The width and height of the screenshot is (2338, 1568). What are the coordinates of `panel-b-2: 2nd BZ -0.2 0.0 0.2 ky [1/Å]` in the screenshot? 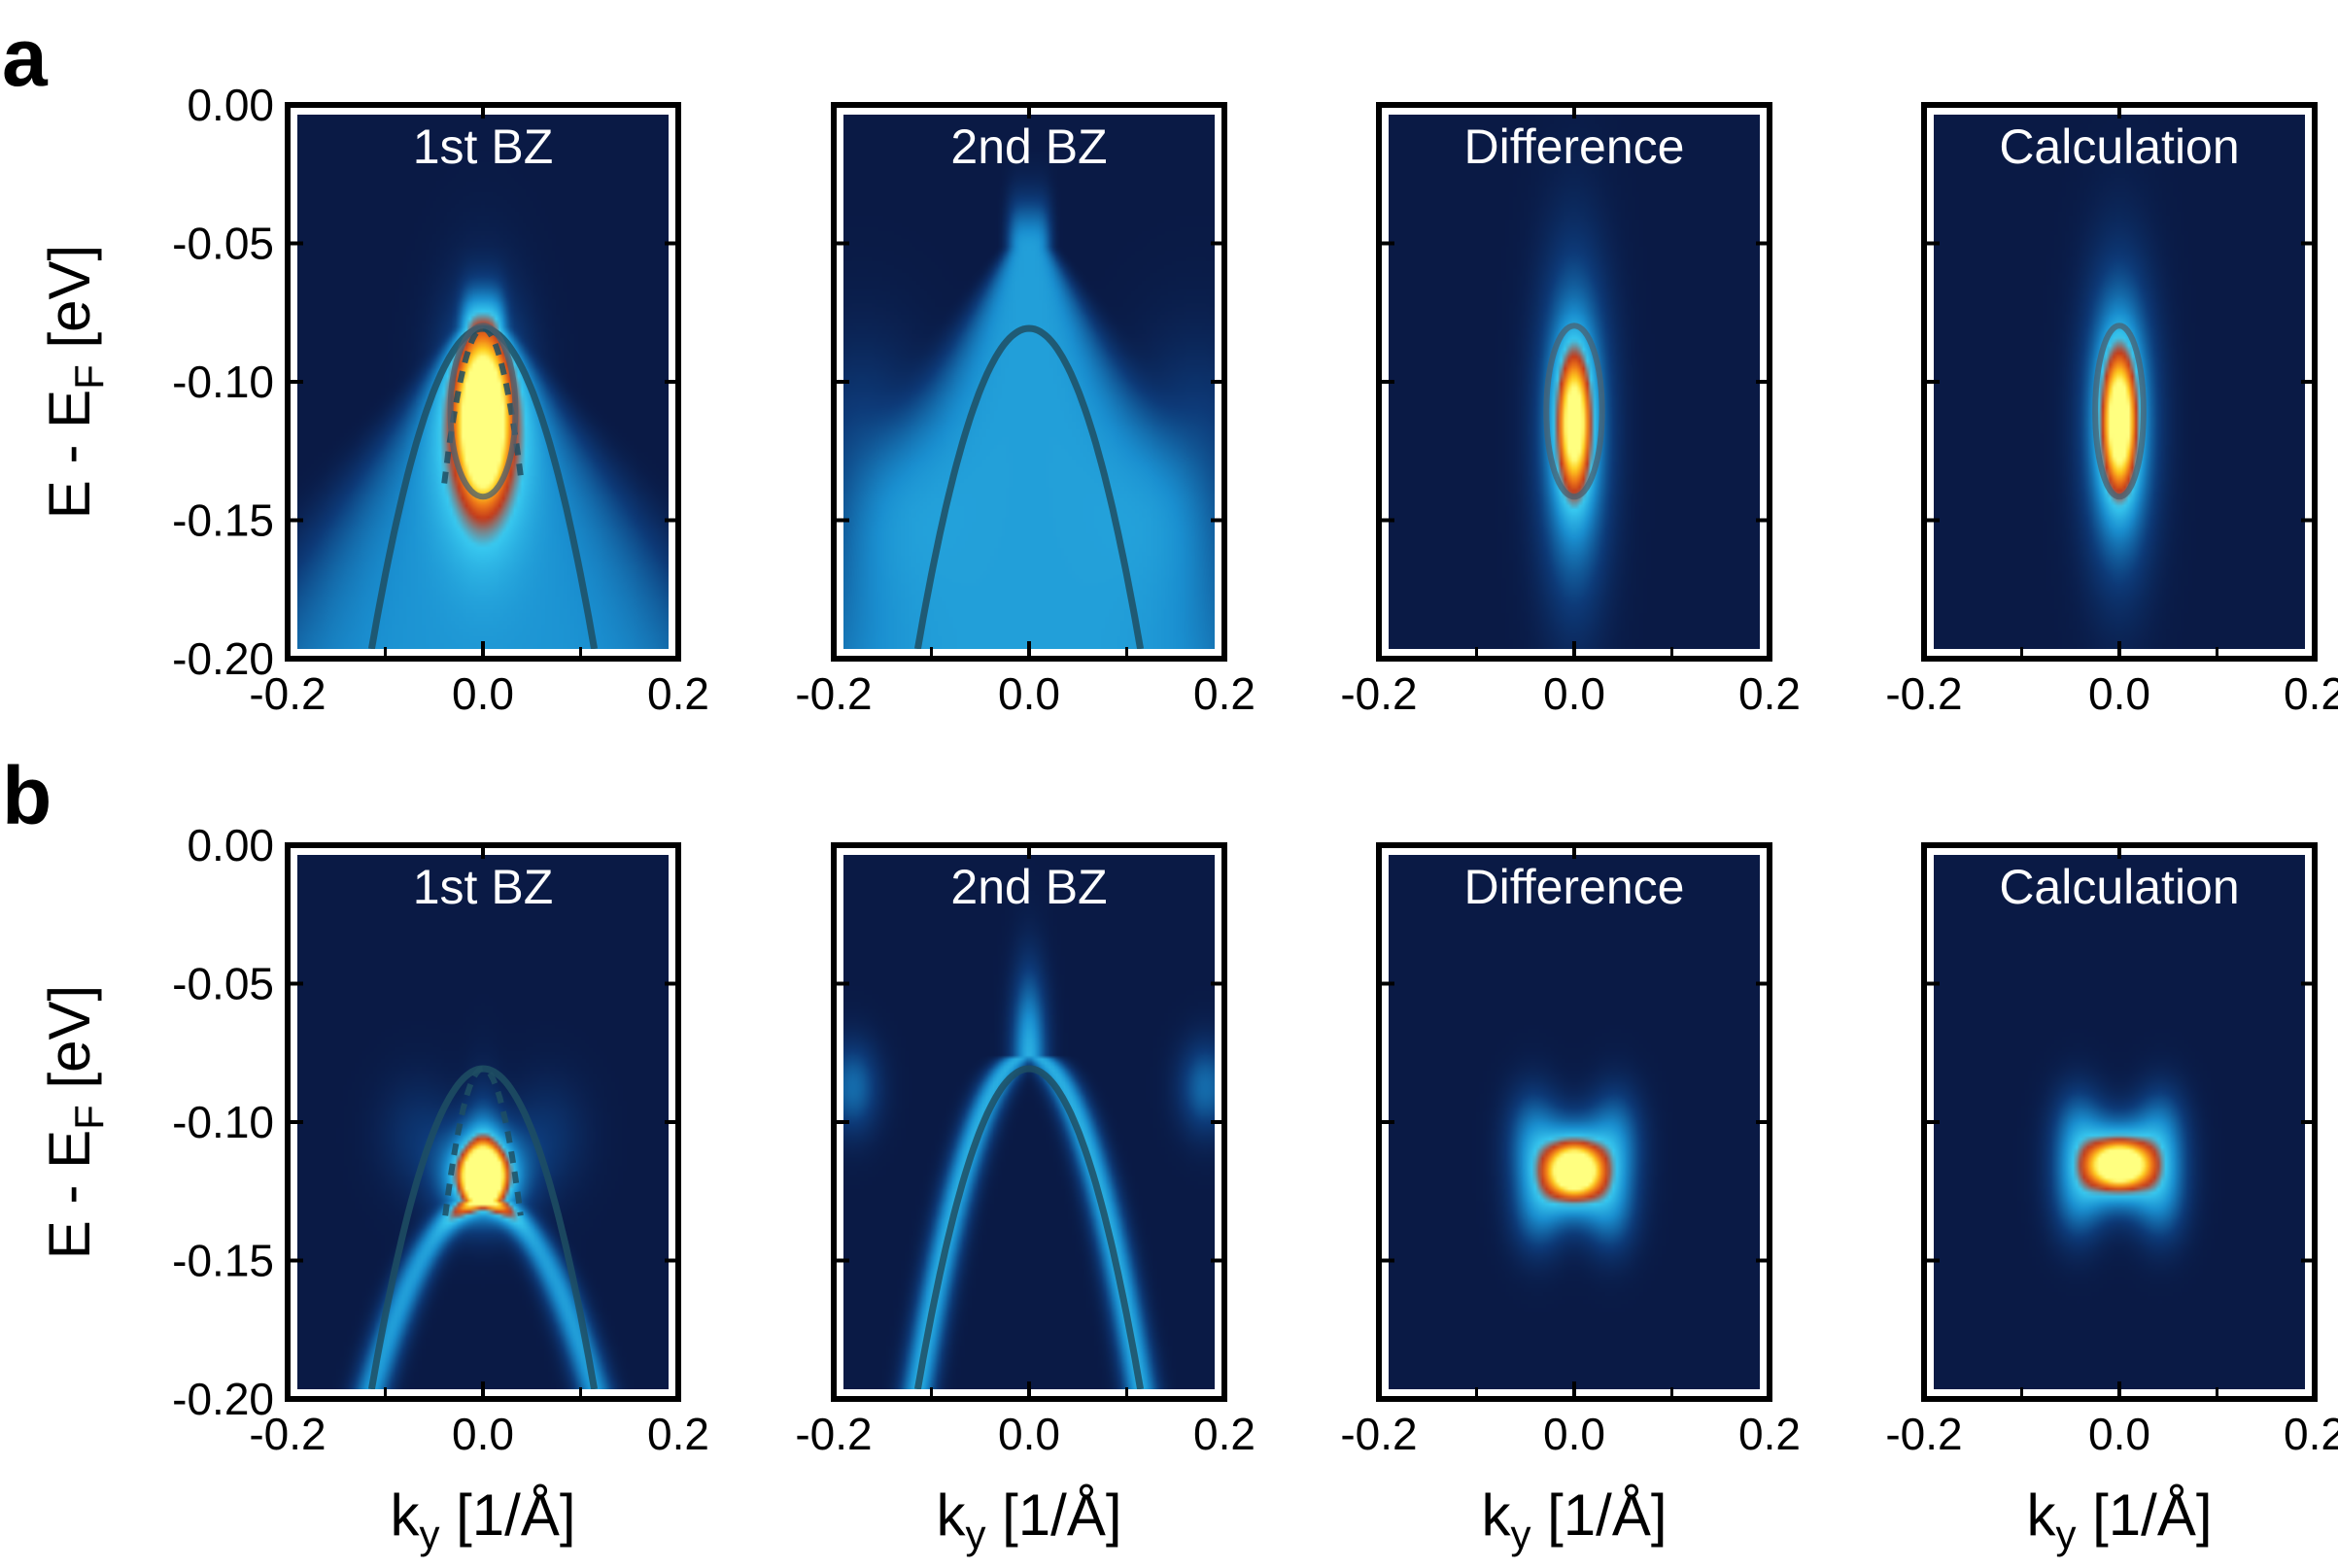 It's located at (1025, 1199).